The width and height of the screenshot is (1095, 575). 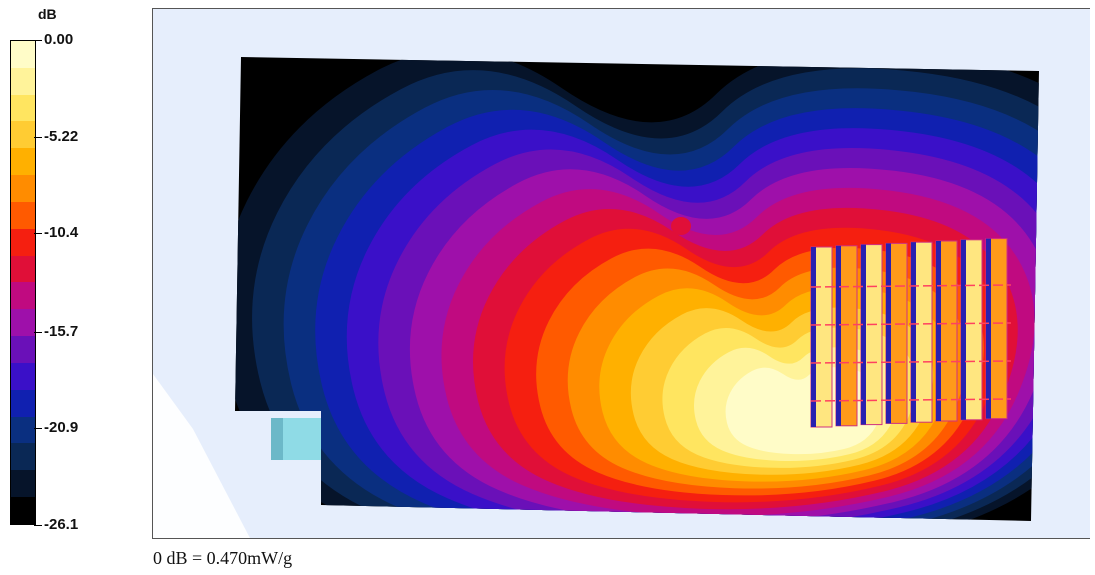 What do you see at coordinates (201, 456) in the screenshot?
I see `phantom-shadow` at bounding box center [201, 456].